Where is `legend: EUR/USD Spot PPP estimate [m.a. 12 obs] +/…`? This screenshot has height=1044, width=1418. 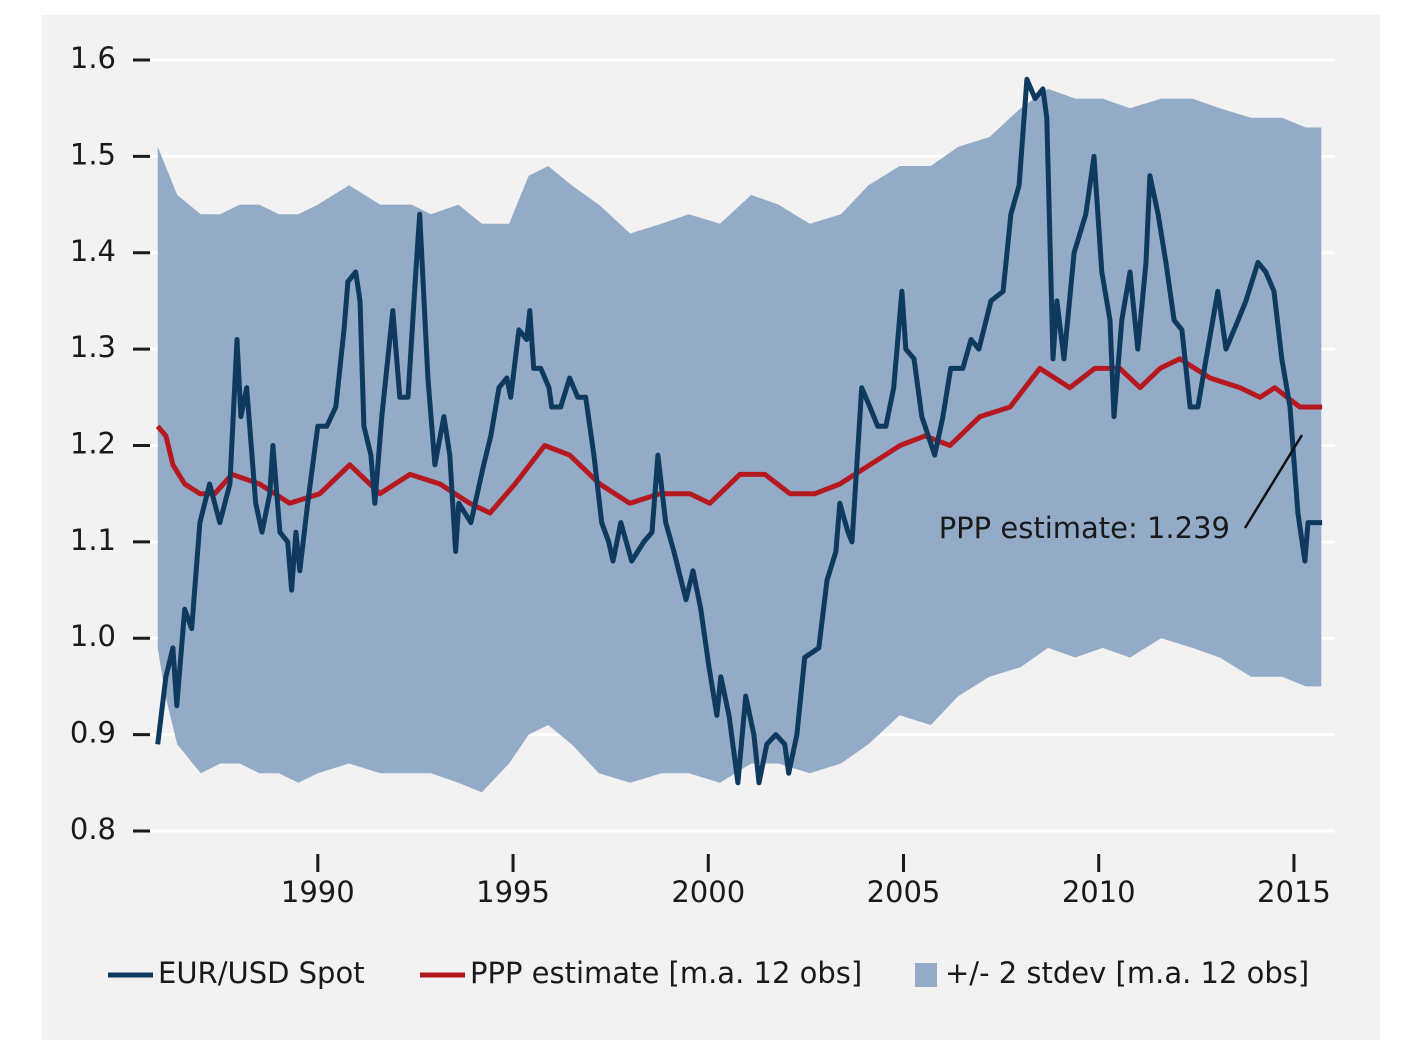
legend: EUR/USD Spot PPP estimate [m.a. 12 obs] +/… is located at coordinates (708, 973).